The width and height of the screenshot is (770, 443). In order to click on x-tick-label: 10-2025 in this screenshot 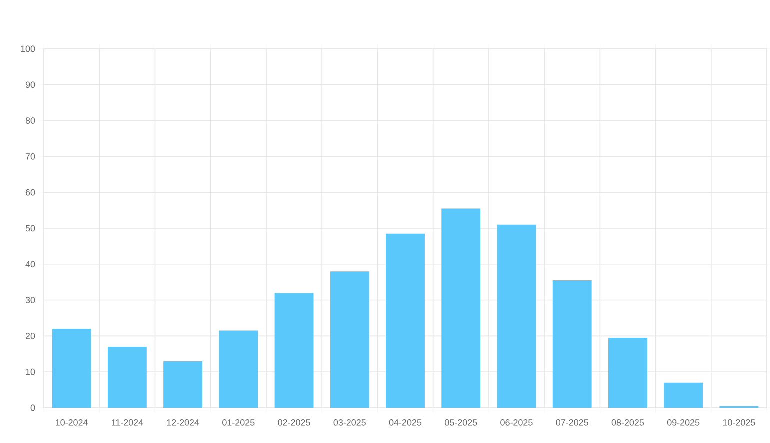, I will do `click(739, 423)`.